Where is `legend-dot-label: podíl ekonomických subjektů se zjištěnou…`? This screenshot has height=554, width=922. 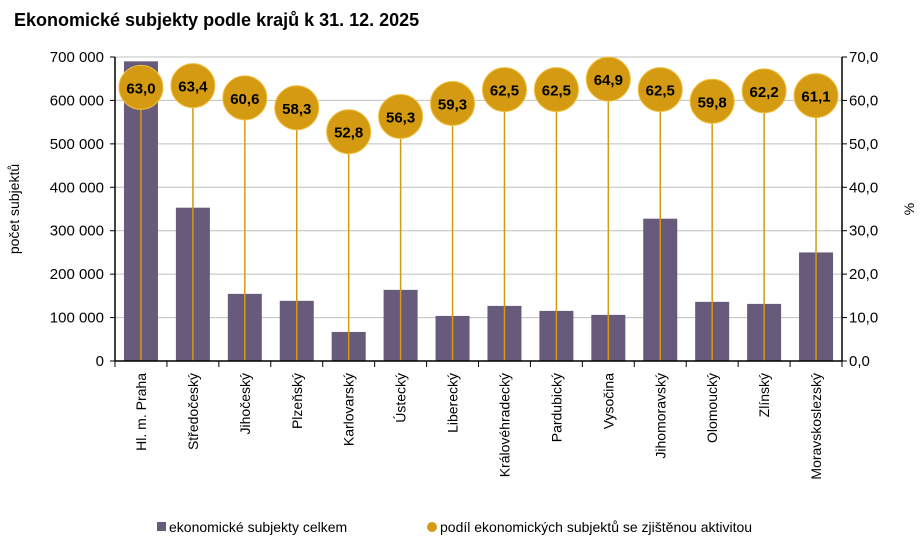
legend-dot-label: podíl ekonomických subjektů se zjištěnou… is located at coordinates (596, 527).